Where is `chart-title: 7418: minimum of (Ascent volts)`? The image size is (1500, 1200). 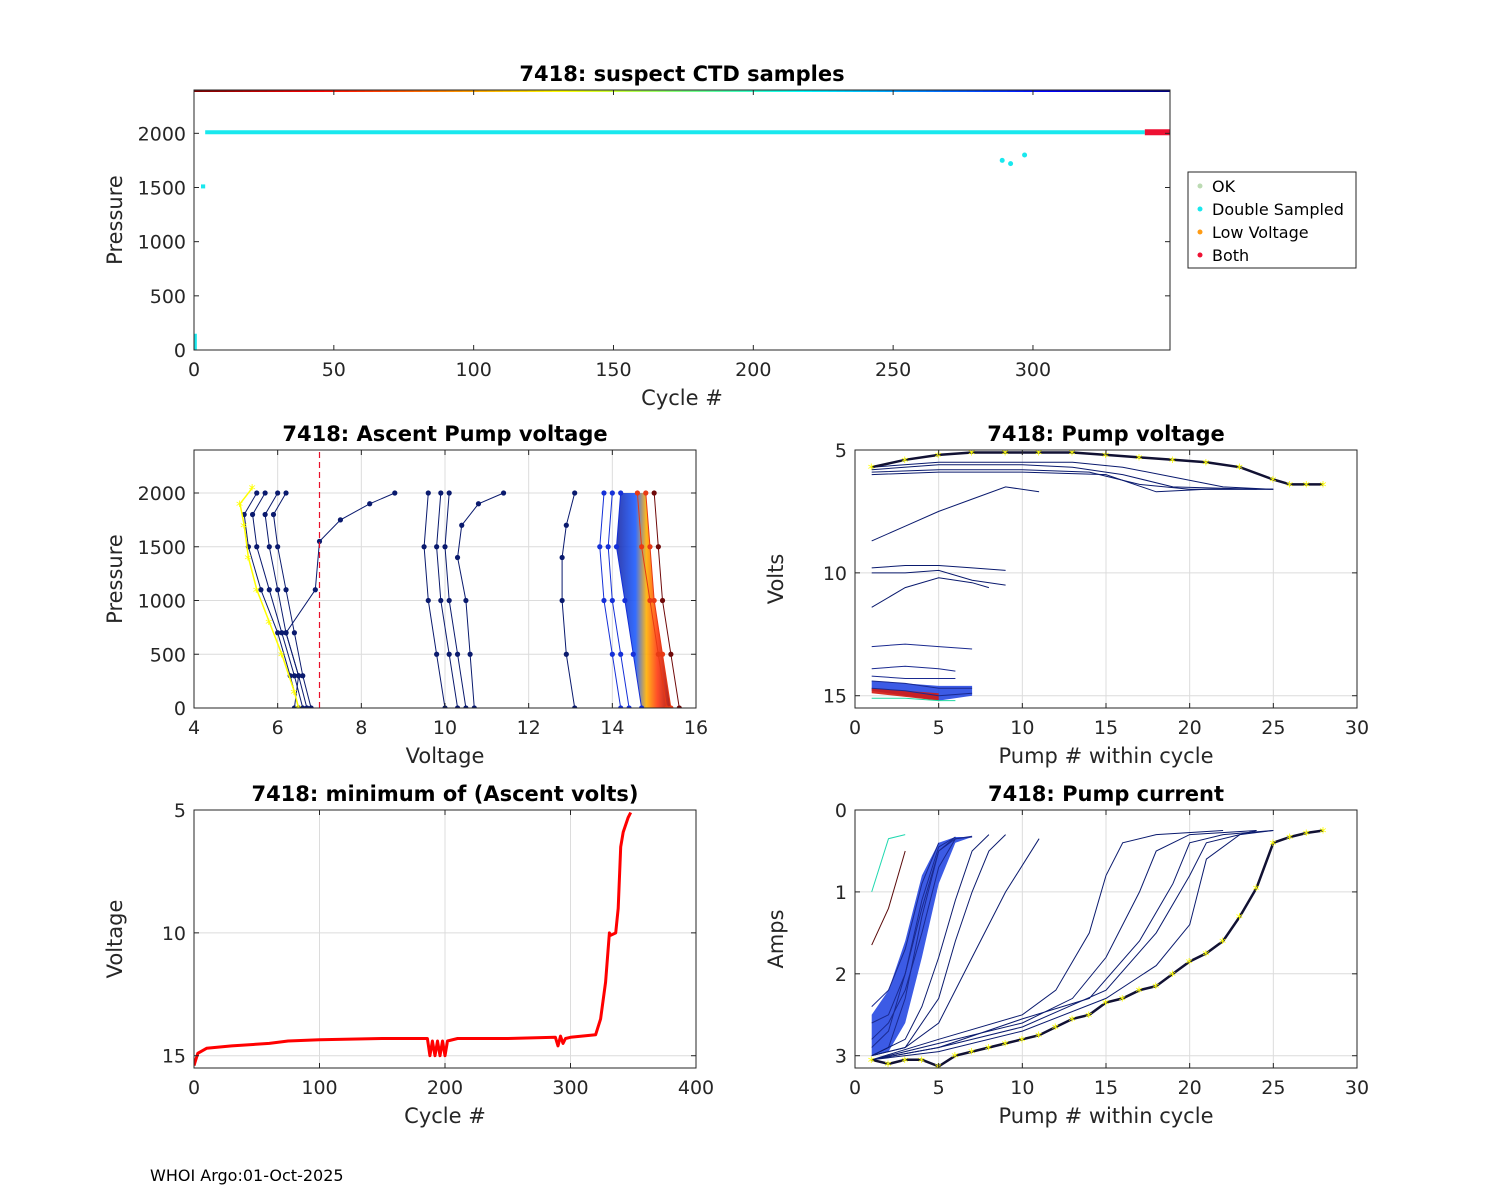 chart-title: 7418: minimum of (Ascent volts) is located at coordinates (444, 794).